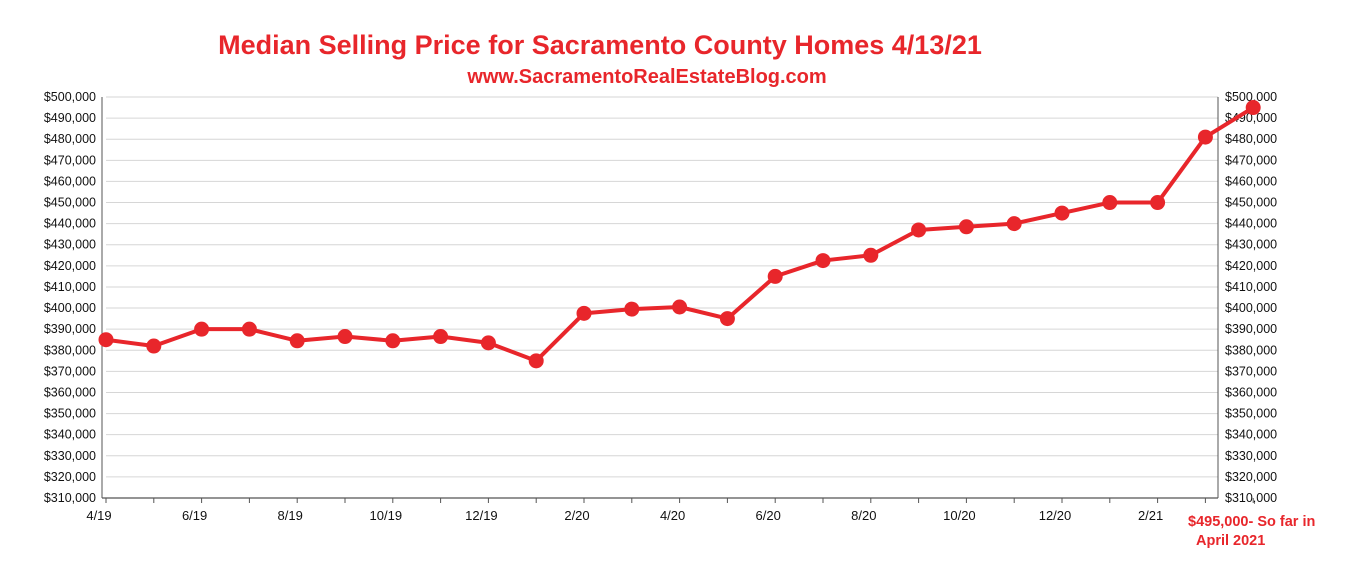  I want to click on y-tick-label-left: $450,000, so click(70, 203).